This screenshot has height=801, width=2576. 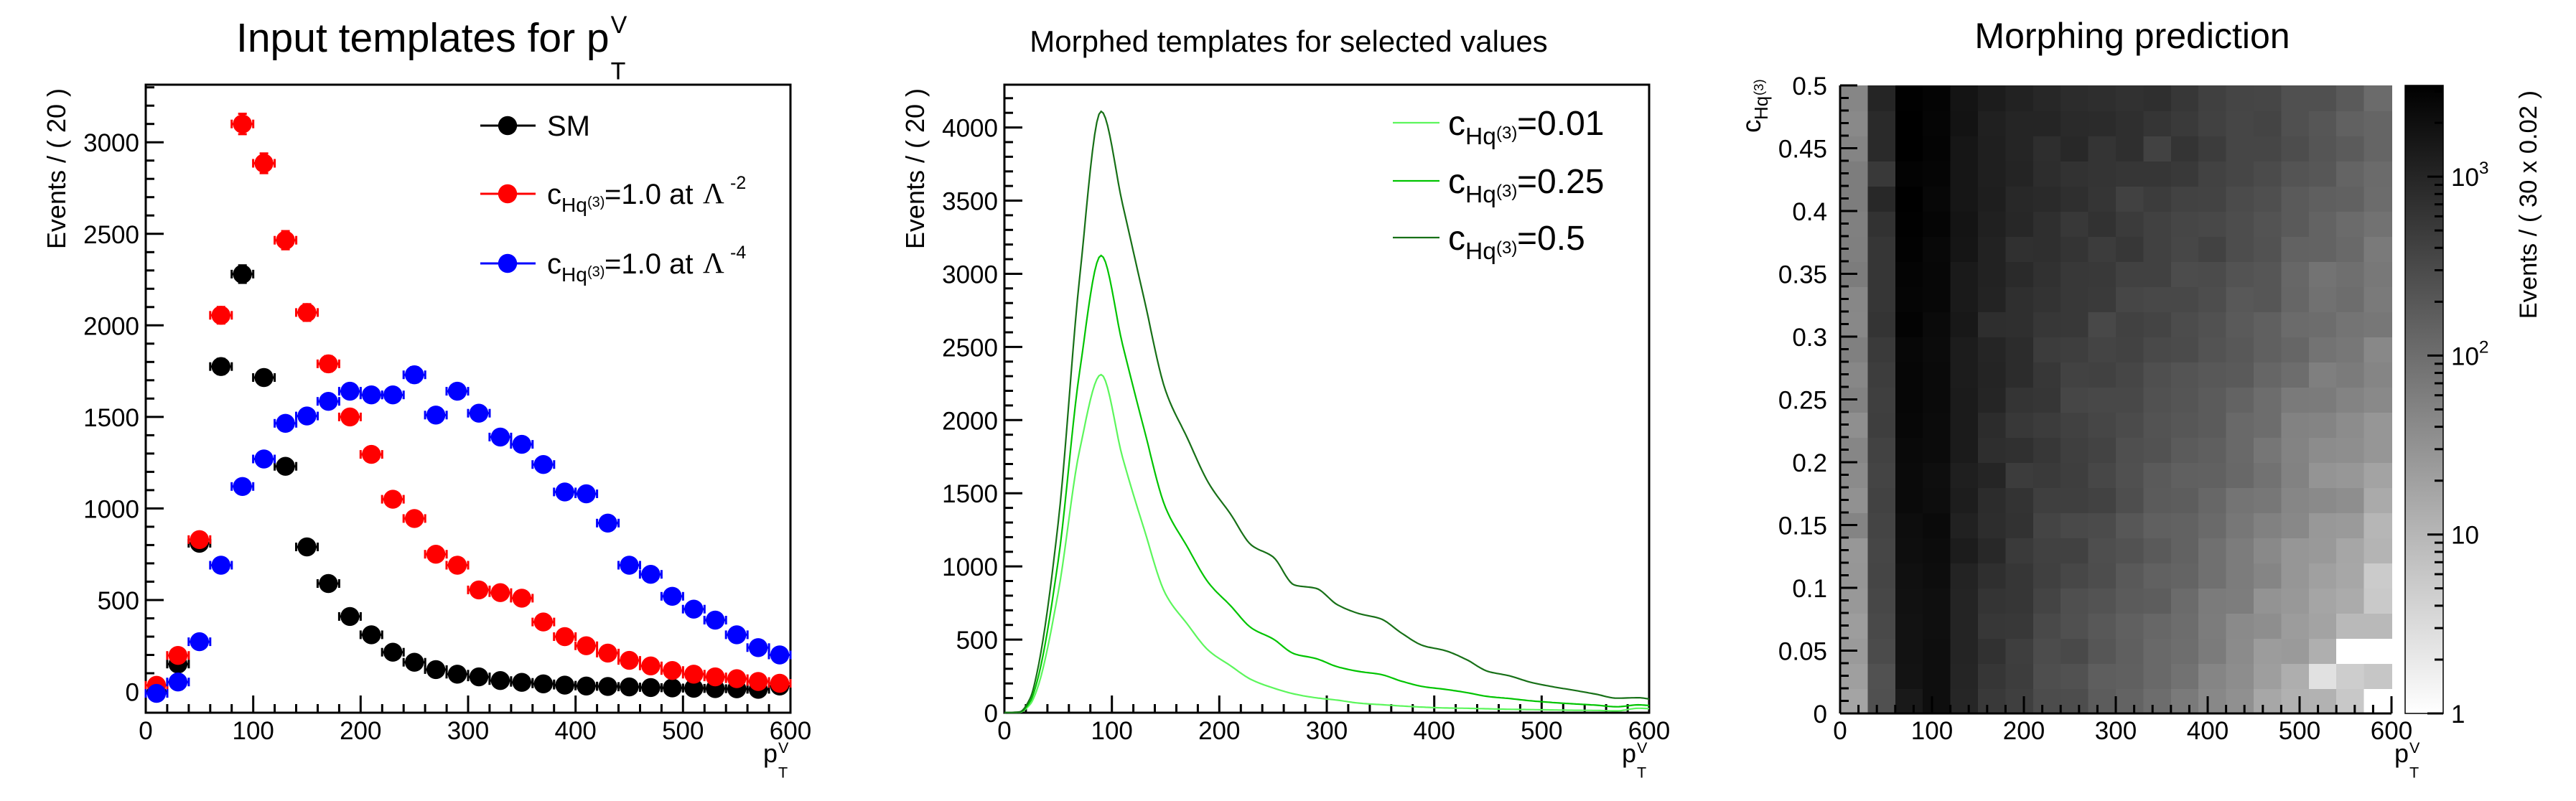 I want to click on svg-text: =0.01, so click(x=1560, y=124).